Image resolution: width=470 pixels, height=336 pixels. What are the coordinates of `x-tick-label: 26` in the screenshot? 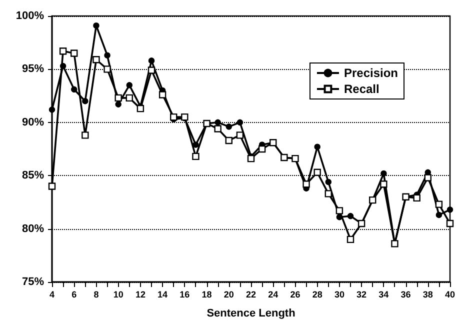 It's located at (295, 295).